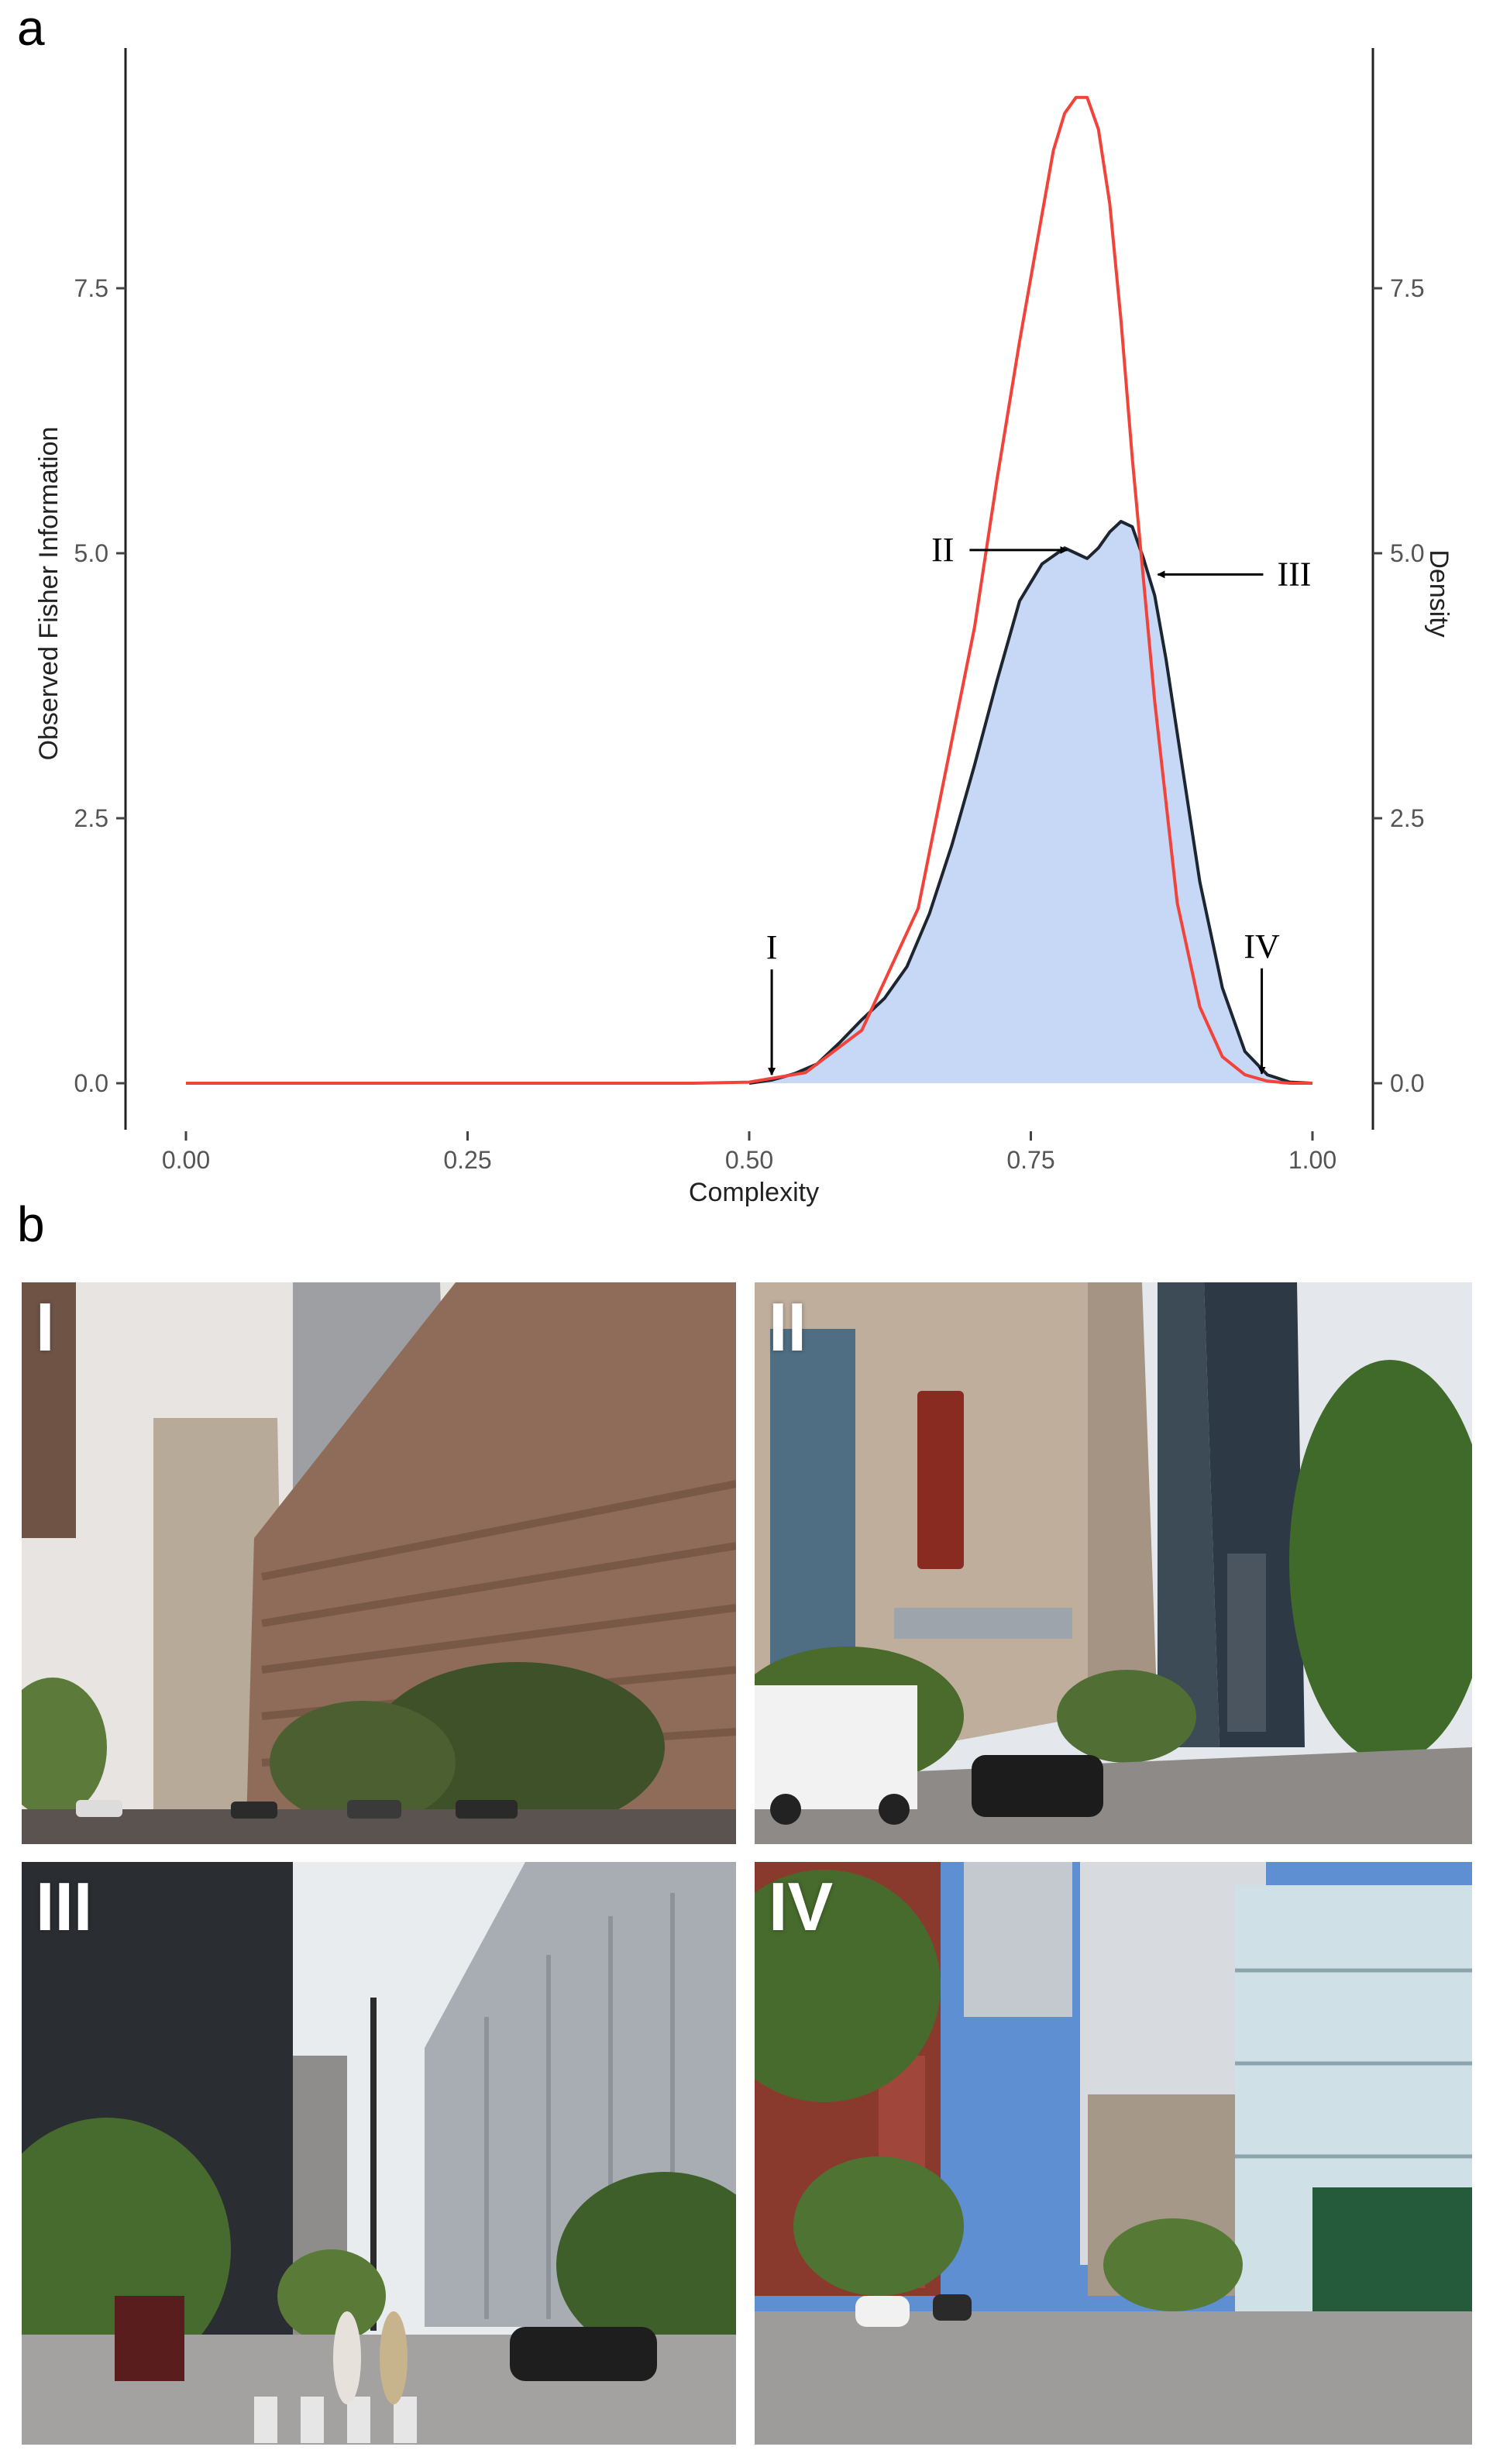 The height and width of the screenshot is (2464, 1493). I want to click on x-tick-label: 0.00, so click(186, 1160).